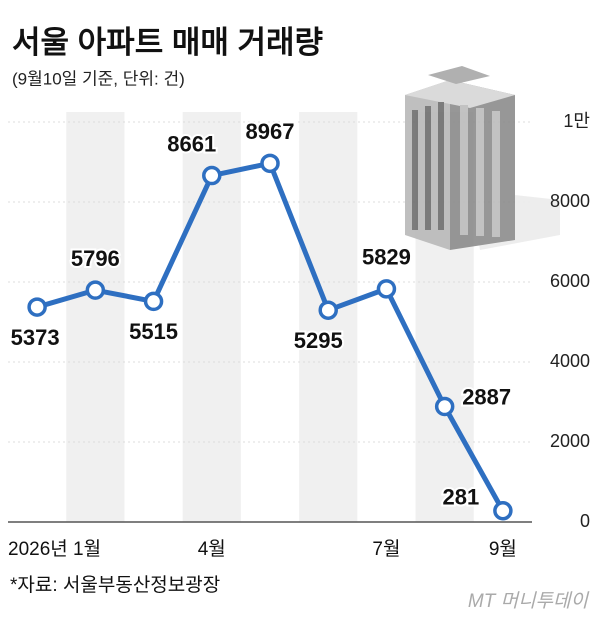 This screenshot has height=623, width=600. What do you see at coordinates (570, 201) in the screenshot?
I see `y-tick-label: 8000` at bounding box center [570, 201].